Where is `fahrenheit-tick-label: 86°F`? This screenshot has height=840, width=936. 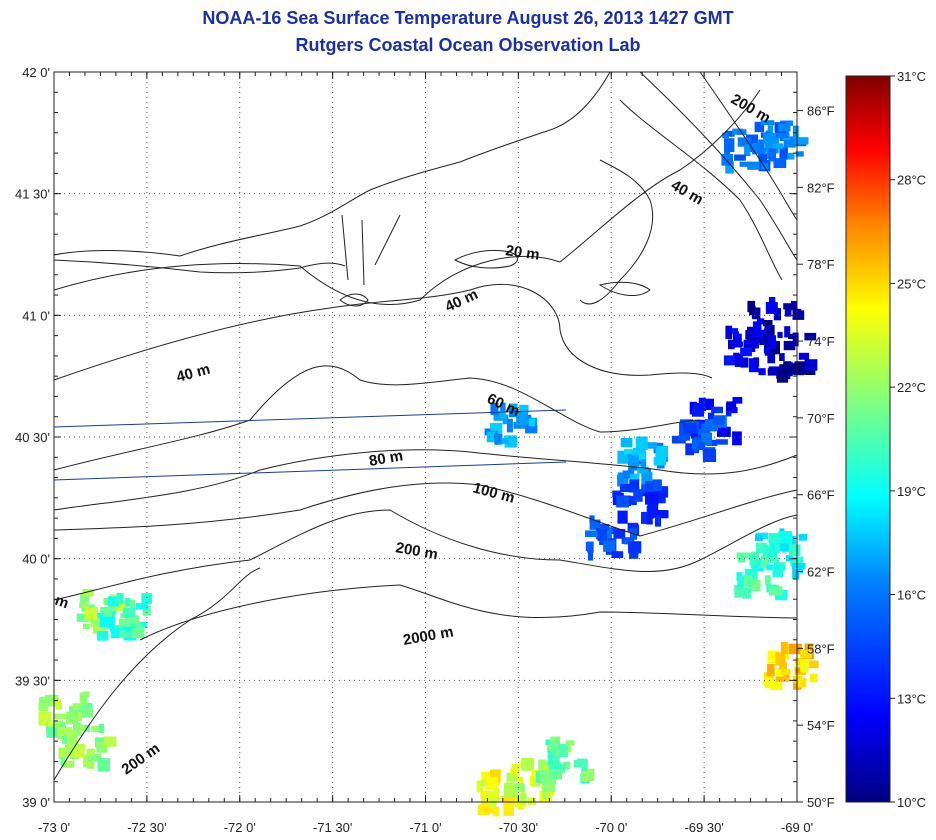 fahrenheit-tick-label: 86°F is located at coordinates (821, 111).